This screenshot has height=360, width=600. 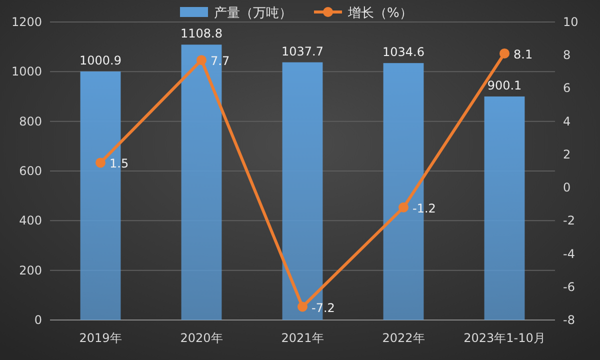 I want to click on y-tick-label: 0, so click(x=38, y=320).